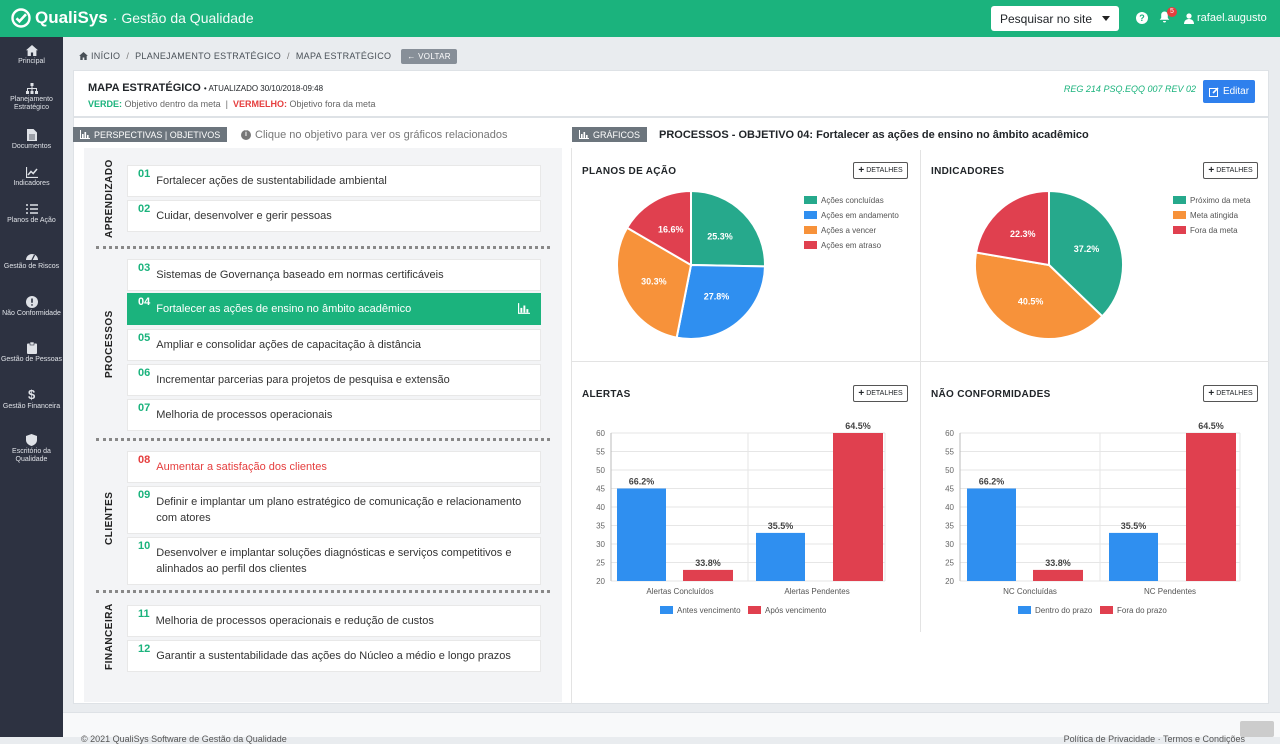  I want to click on back-button: ← VOLTAR, so click(429, 56).